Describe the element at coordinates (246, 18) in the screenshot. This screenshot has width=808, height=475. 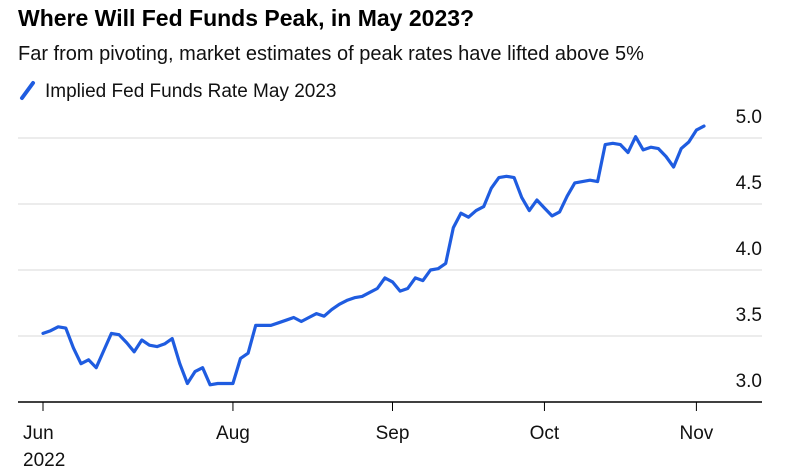
I see `chart-title: Where Will Fed Funds Peak, in May 2023?` at that location.